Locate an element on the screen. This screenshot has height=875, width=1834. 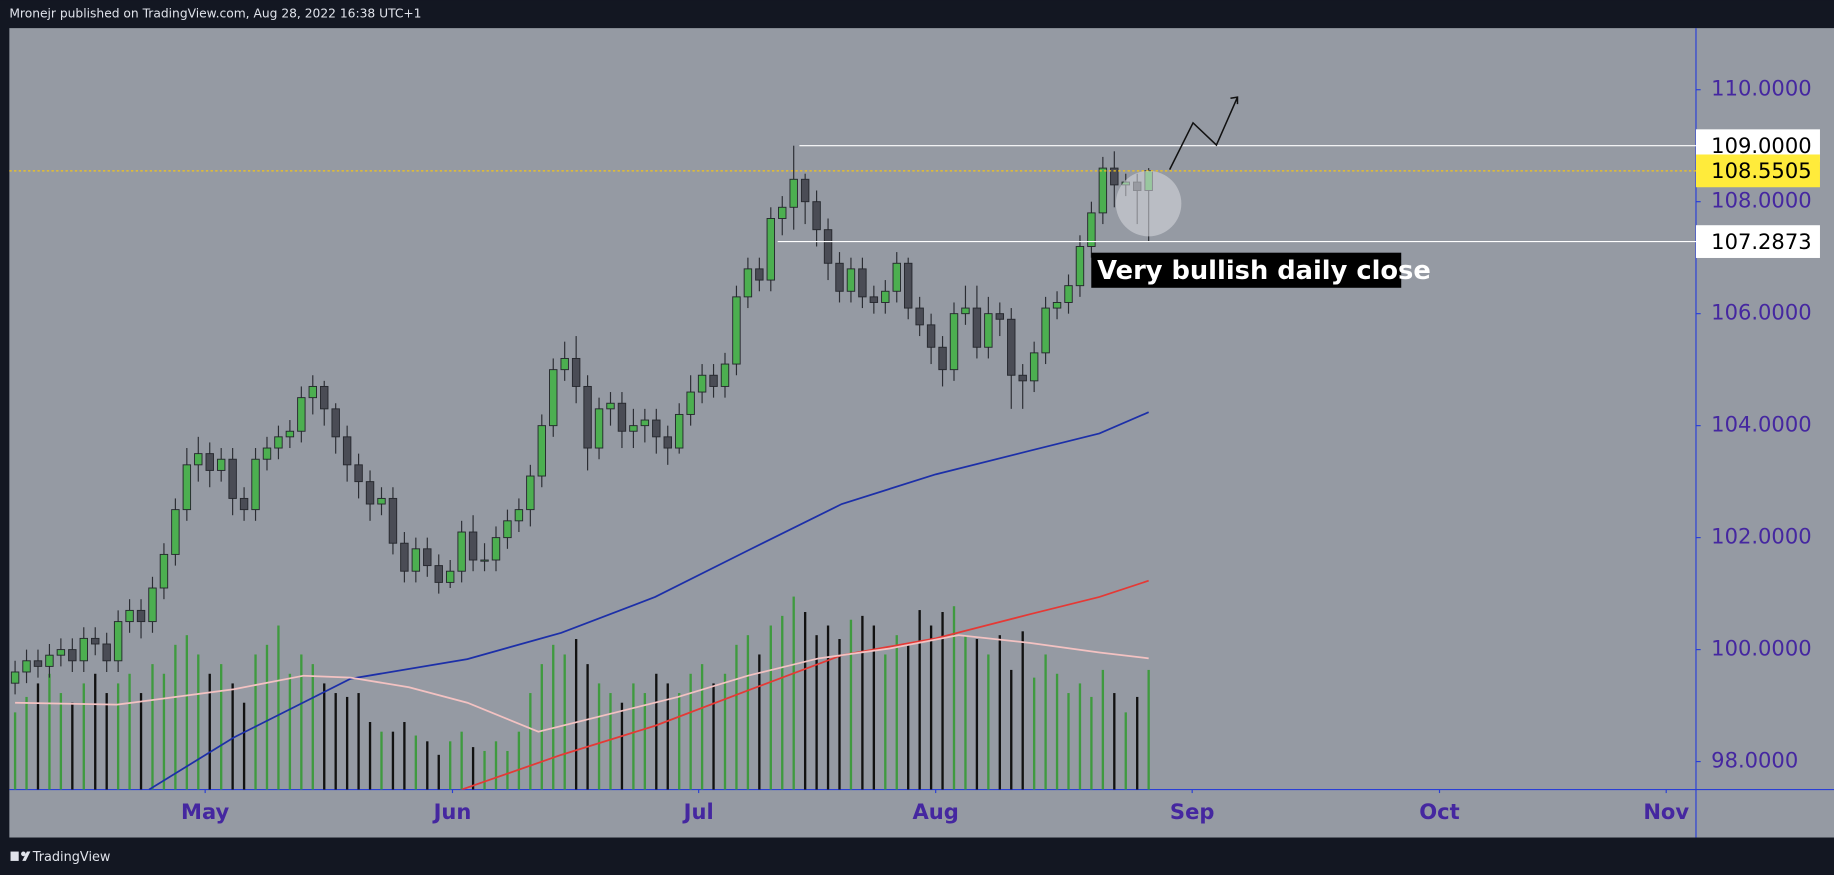
x-tick-label: Jul is located at coordinates (698, 811).